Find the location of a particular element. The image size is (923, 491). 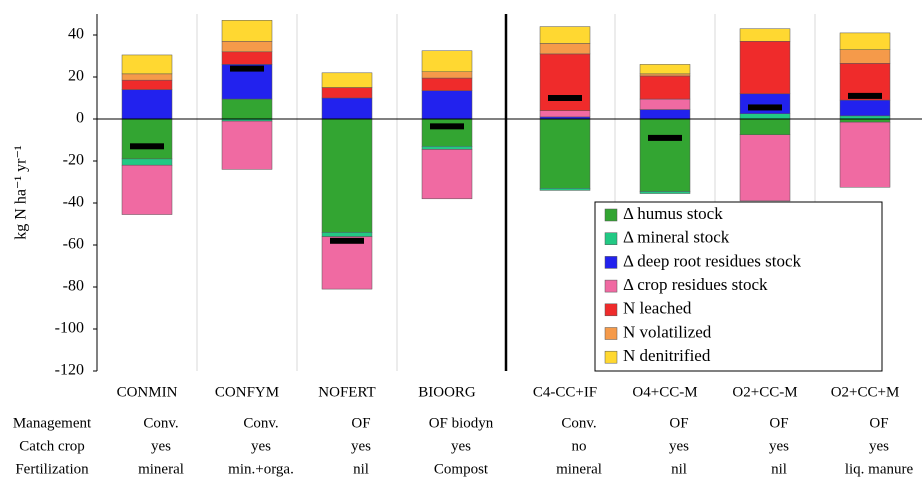

x-tick-label: CONFYM is located at coordinates (247, 392).